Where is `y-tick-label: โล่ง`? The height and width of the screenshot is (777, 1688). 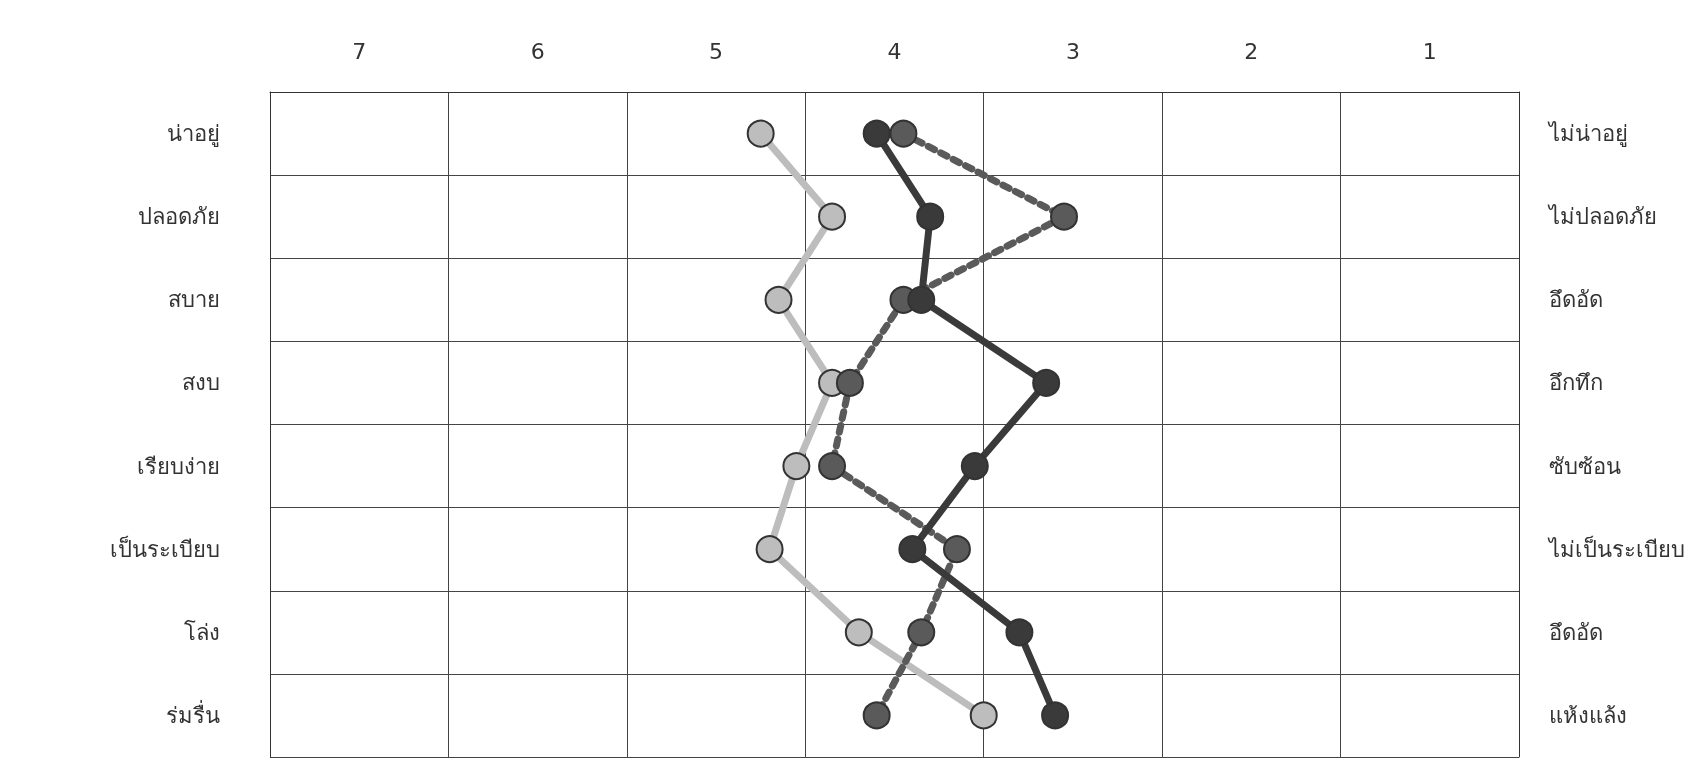 y-tick-label: โล่ง is located at coordinates (202, 632).